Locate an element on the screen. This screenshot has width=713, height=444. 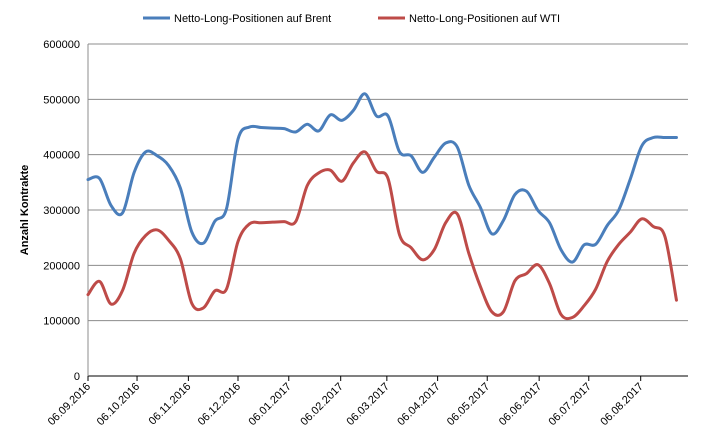
y-axis-ticks: 0 100000 200000 300000 400000 500000 600000 is located at coordinates (61, 211).